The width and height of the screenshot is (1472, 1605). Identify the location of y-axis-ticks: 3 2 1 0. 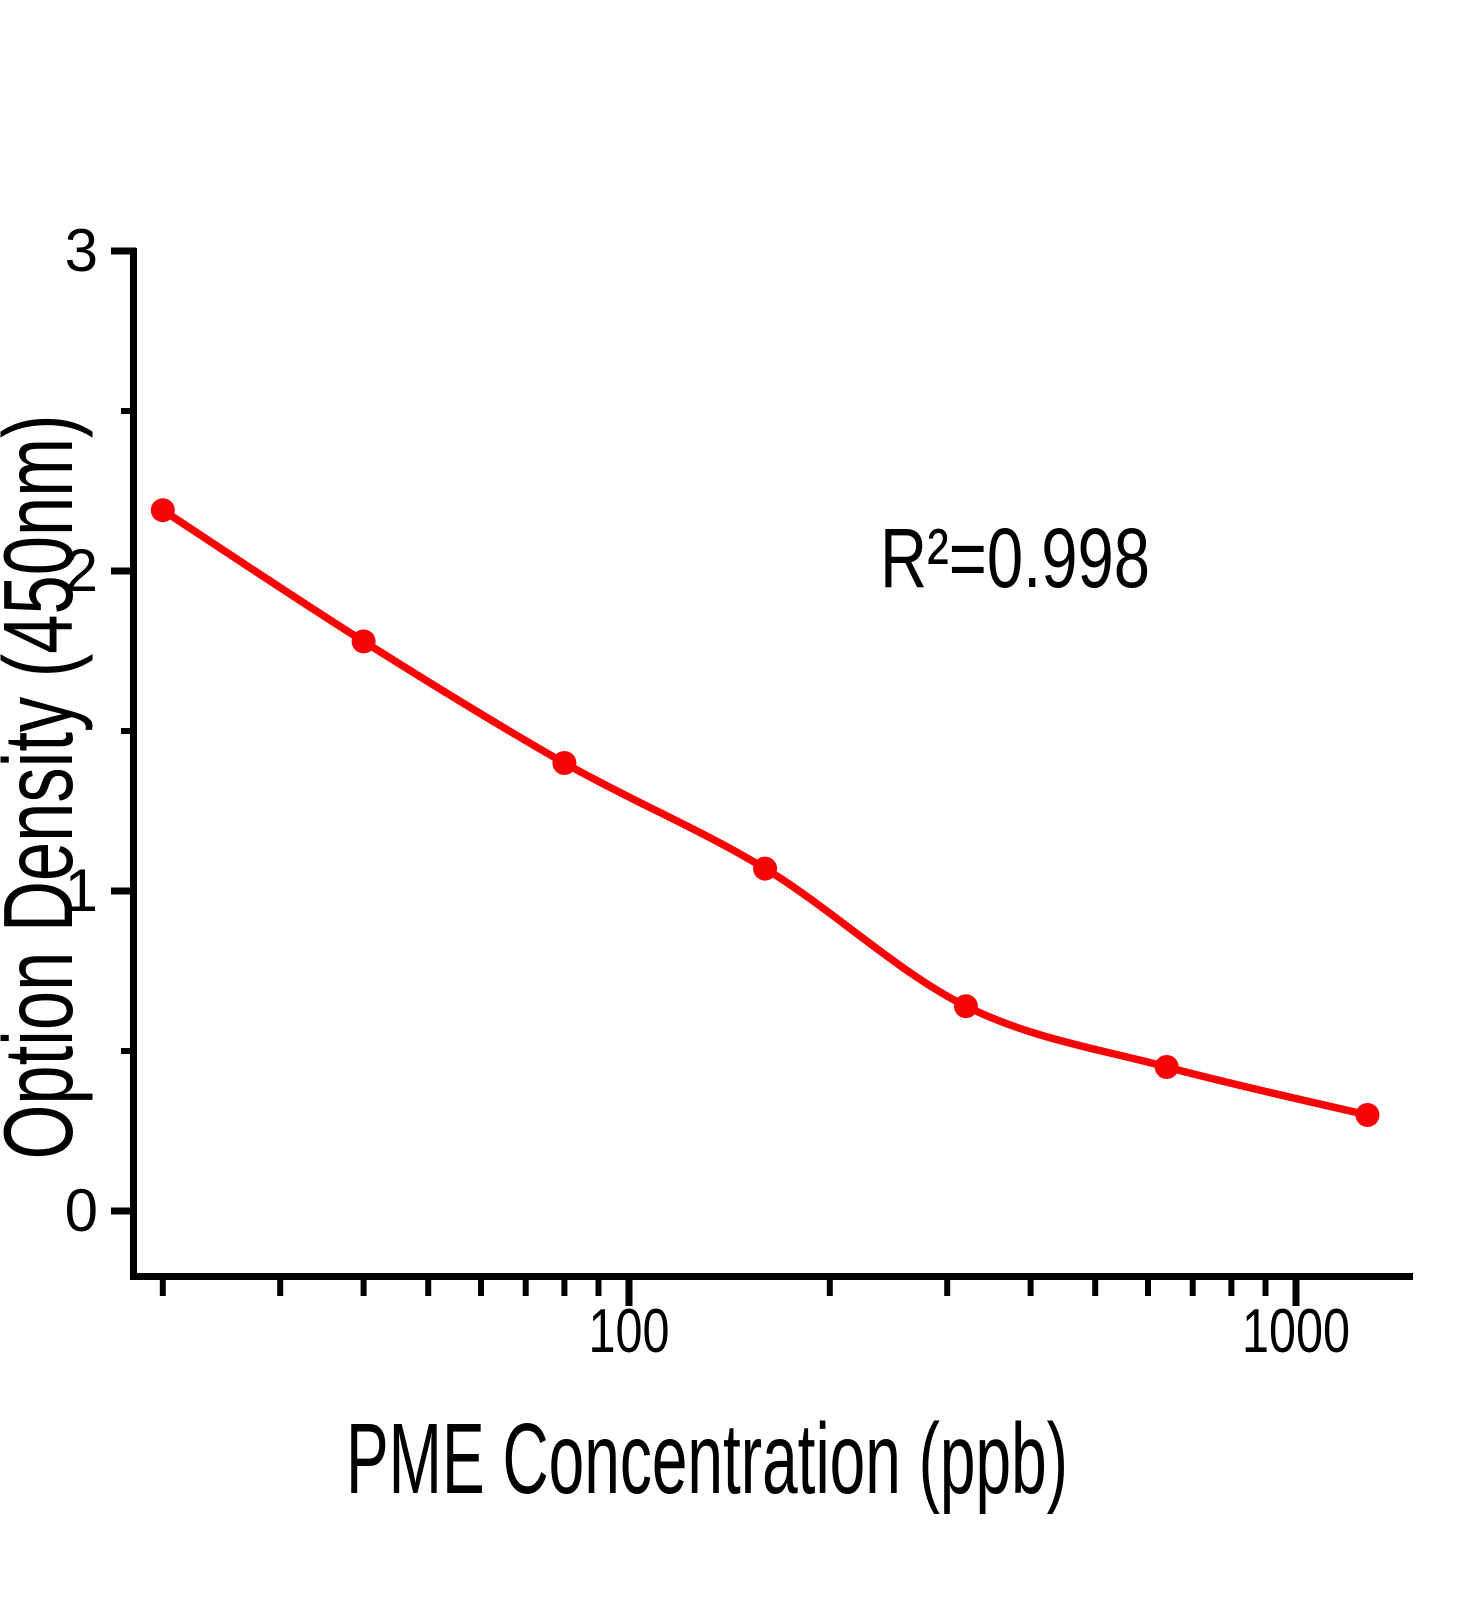
(100, 730).